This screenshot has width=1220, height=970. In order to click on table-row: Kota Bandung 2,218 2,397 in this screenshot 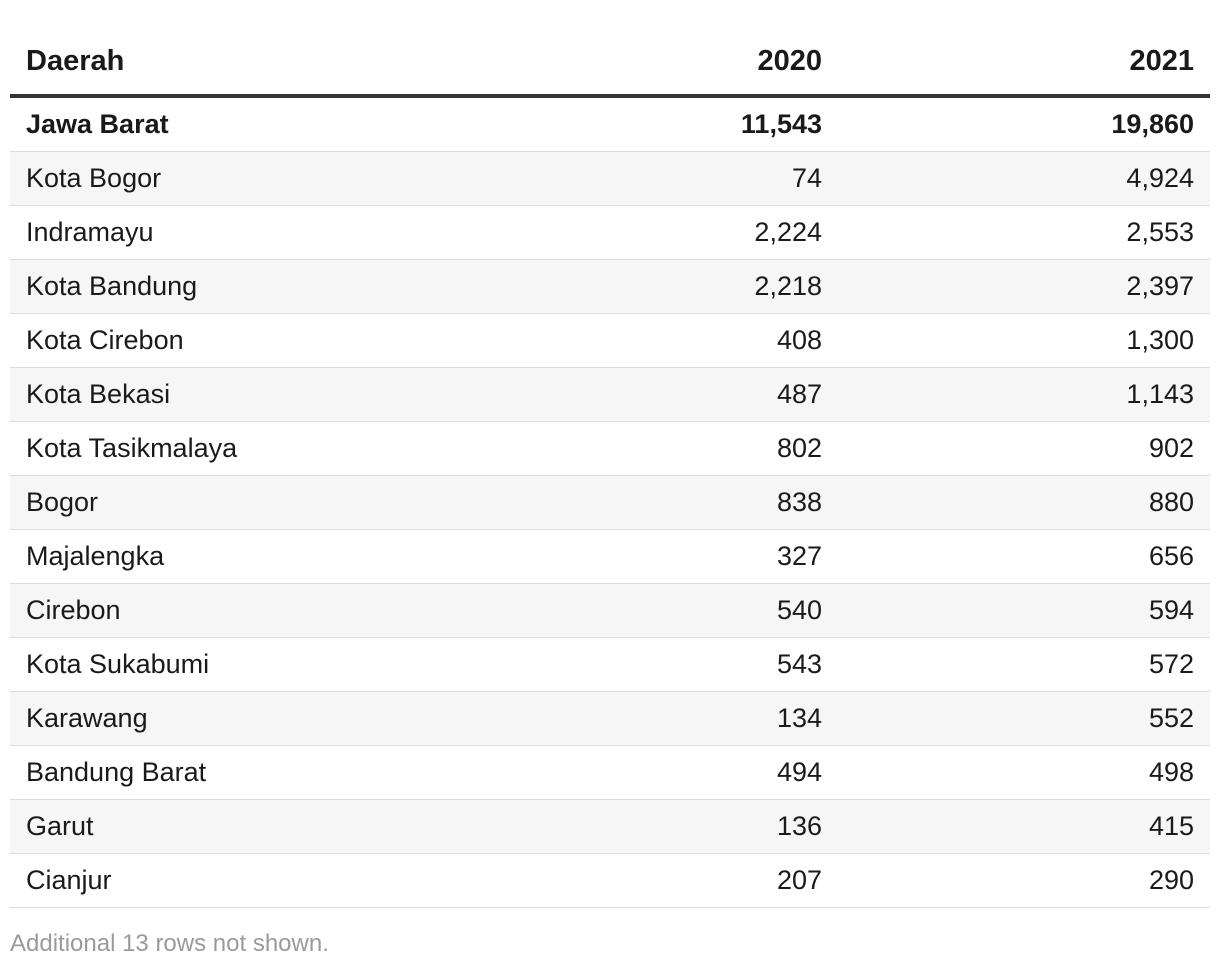, I will do `click(610, 287)`.